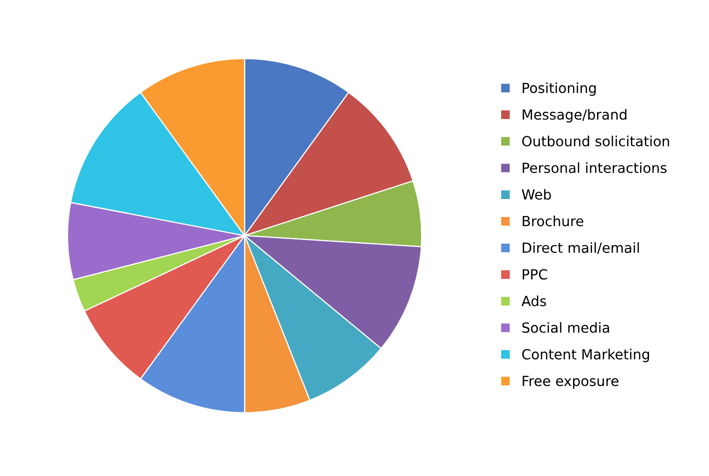 The height and width of the screenshot is (476, 709). I want to click on legend-label: Personal interactions, so click(594, 168).